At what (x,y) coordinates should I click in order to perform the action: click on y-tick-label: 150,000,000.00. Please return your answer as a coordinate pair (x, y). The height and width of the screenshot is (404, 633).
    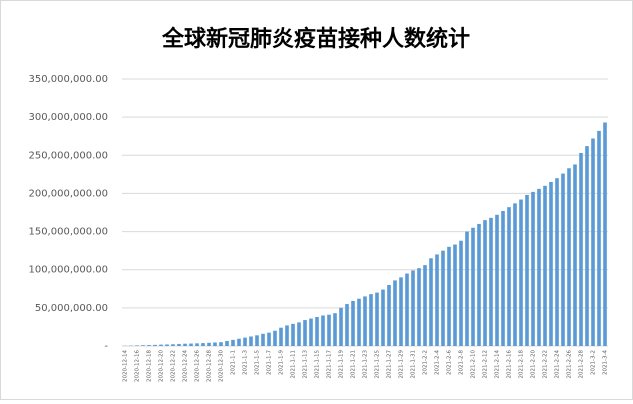
    Looking at the image, I should click on (68, 232).